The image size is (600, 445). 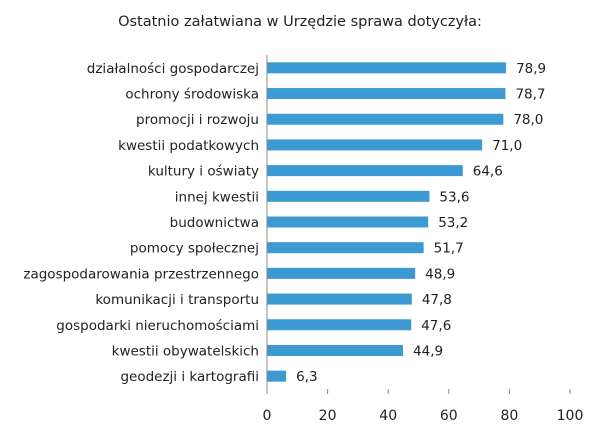 I want to click on category-label: pomocy społecznej, so click(x=194, y=249).